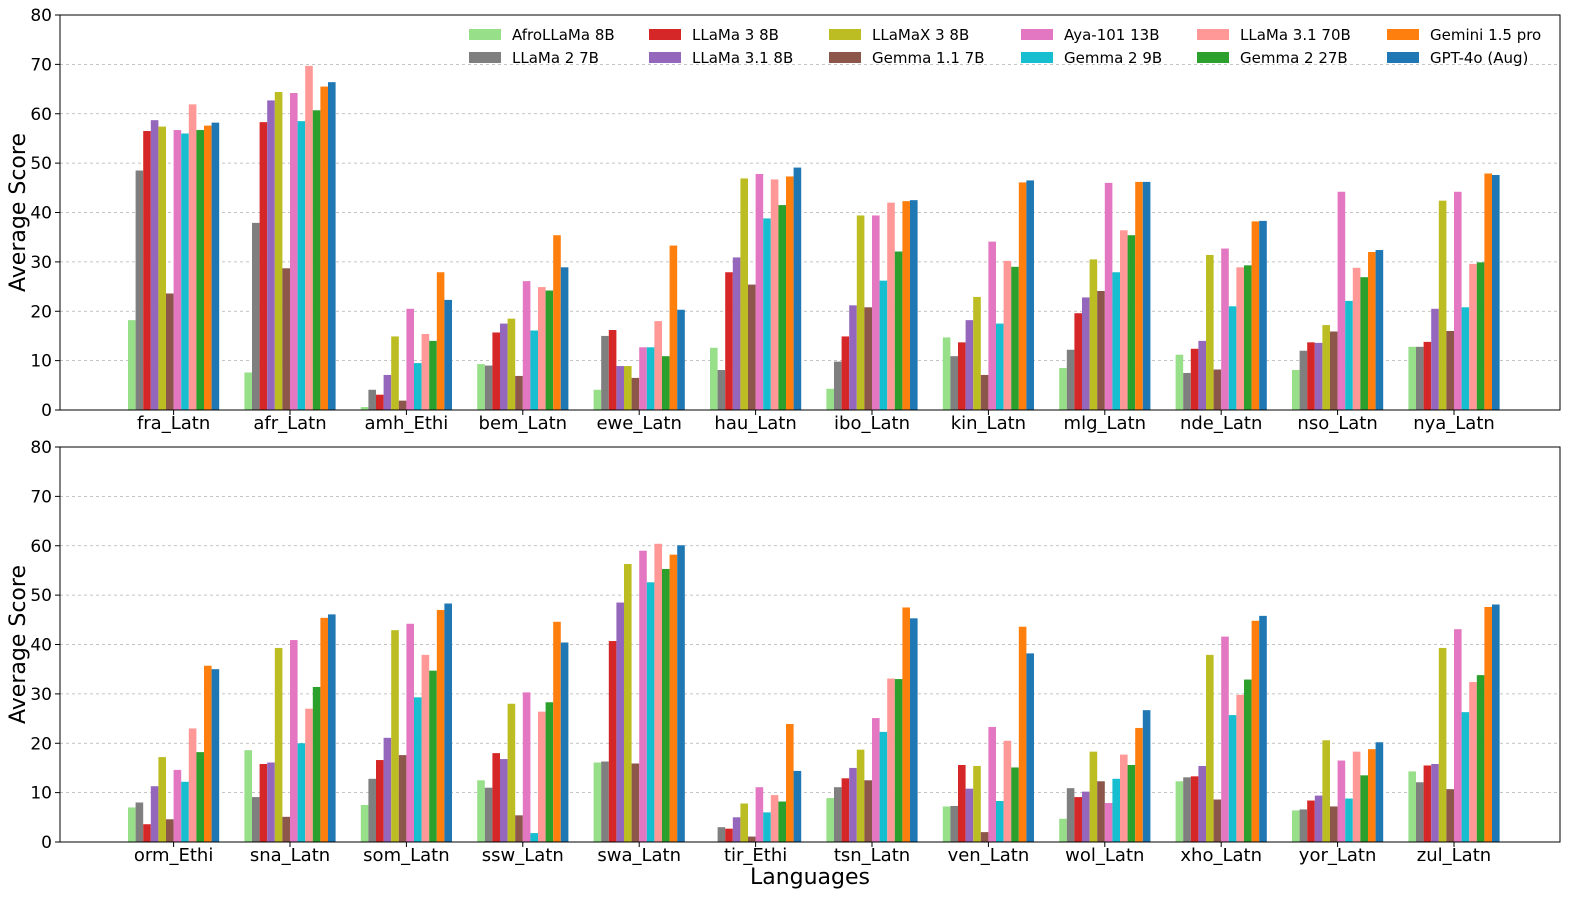 This screenshot has width=1578, height=902. I want to click on bar-som_Latn-gemini-1-5-pro, so click(440, 725).